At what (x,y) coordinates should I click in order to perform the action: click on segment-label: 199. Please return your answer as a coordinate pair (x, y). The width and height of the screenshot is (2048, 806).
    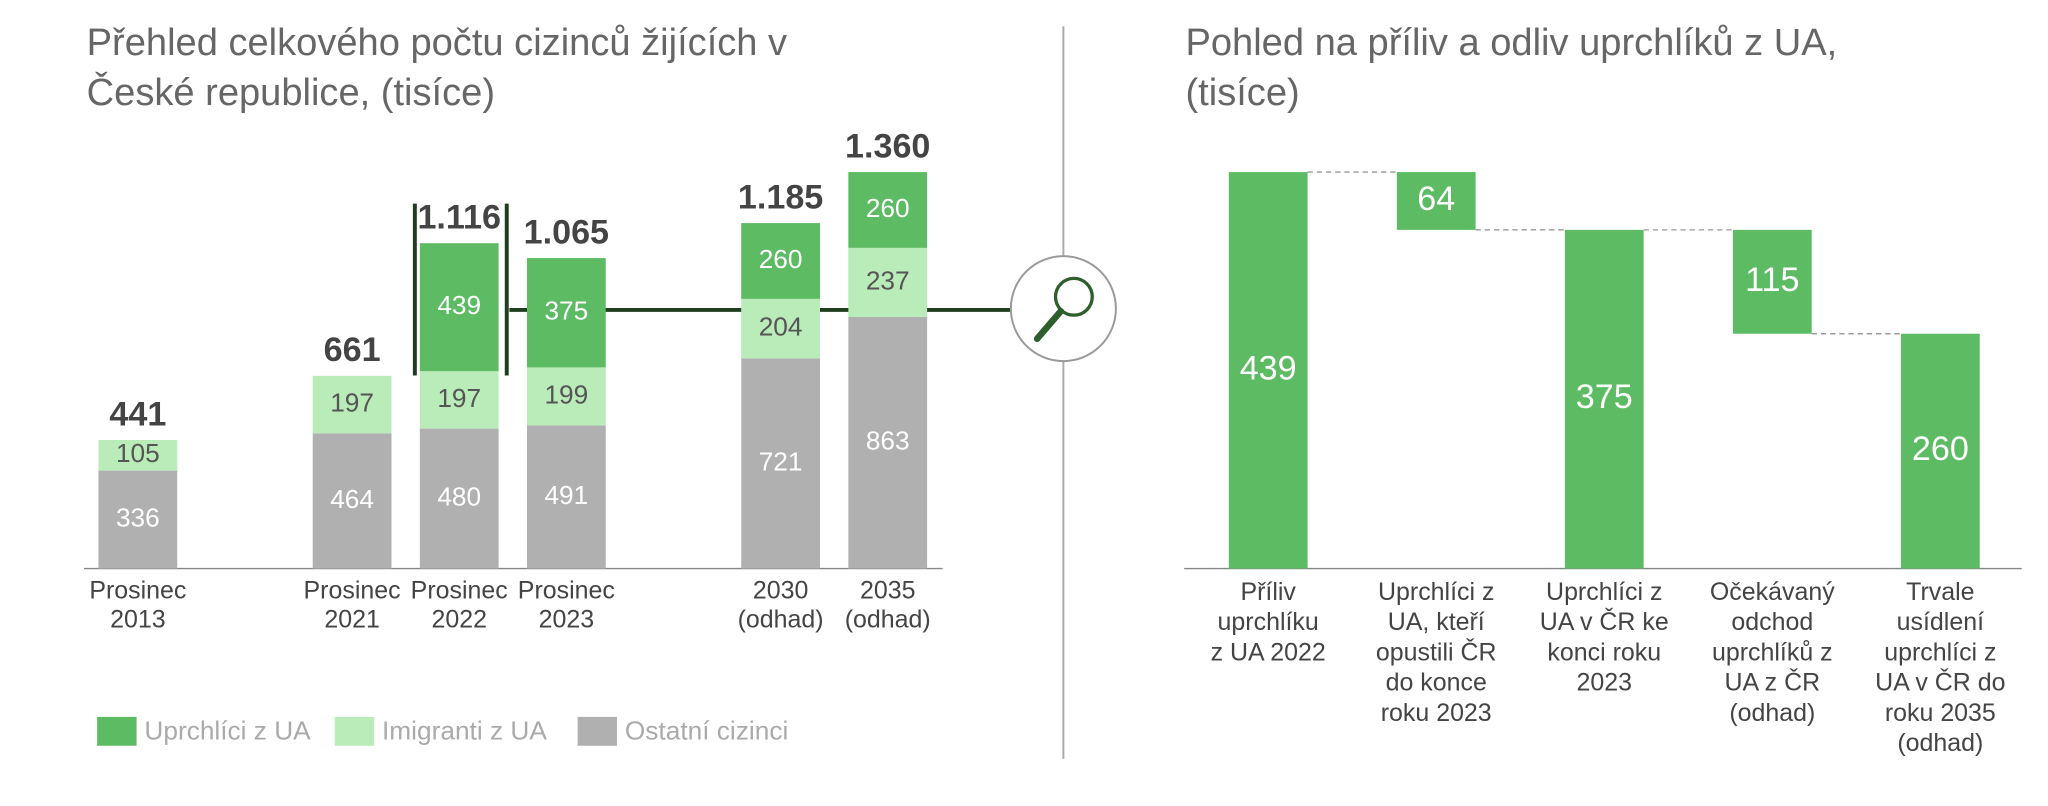
    Looking at the image, I should click on (566, 394).